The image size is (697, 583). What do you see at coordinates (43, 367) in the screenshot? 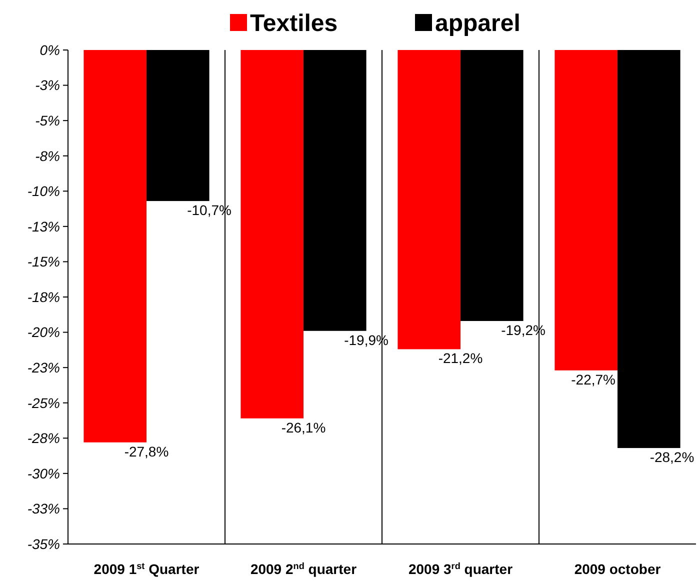
I see `y-tick-label: -23%` at bounding box center [43, 367].